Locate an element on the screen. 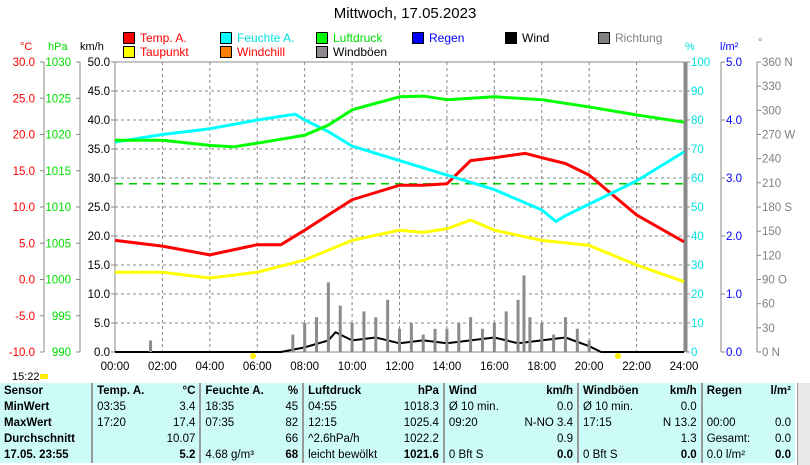  legend-item: Windchill is located at coordinates (252, 52).